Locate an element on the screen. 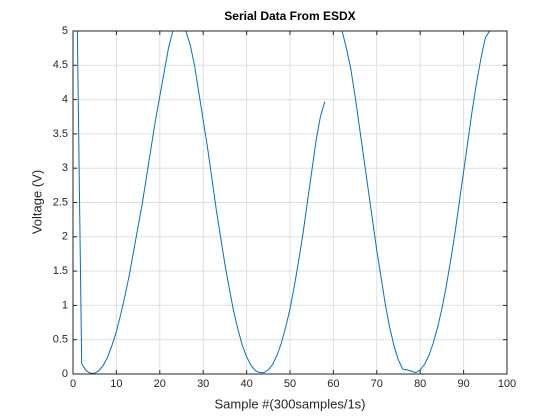 This screenshot has height=420, width=560. y-tick-label: 3 is located at coordinates (65, 168).